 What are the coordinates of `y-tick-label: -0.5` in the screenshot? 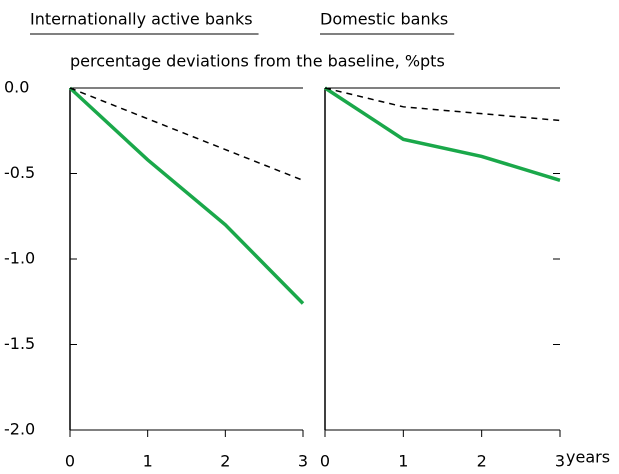 It's located at (19, 172).